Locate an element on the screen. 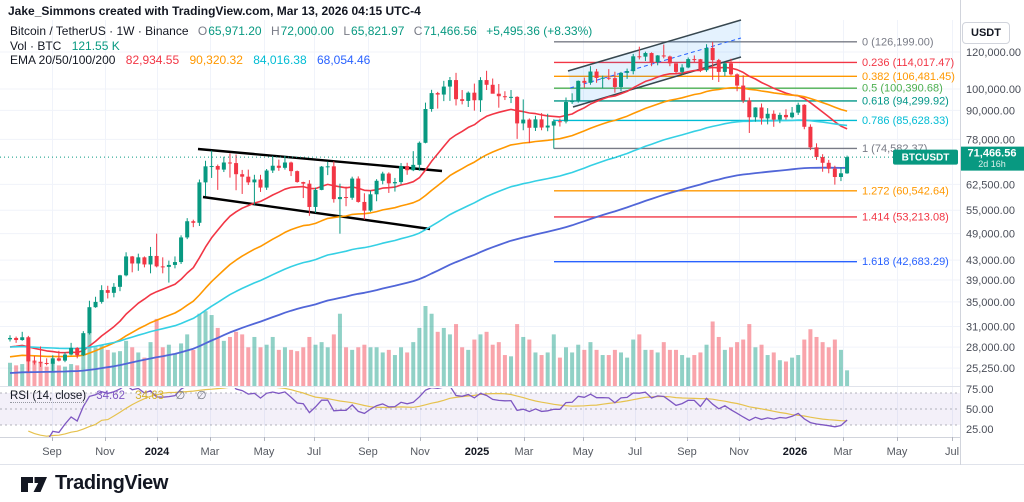 The height and width of the screenshot is (502, 1024). symbol-title: Bitcoin / TetherUS · 1W · Binance is located at coordinates (99, 31).